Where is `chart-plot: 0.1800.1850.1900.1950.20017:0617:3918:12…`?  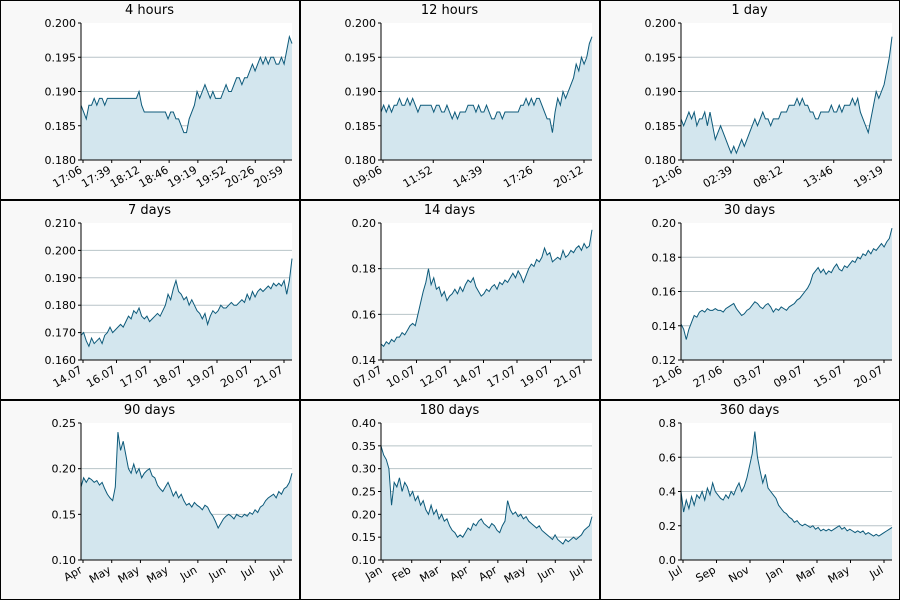 chart-plot: 0.1800.1850.1900.1950.20017:0617:3918:12… is located at coordinates (151, 101).